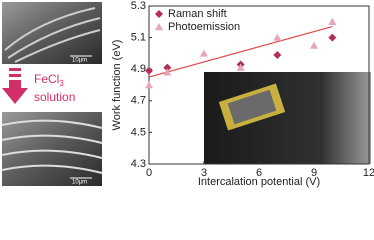  I want to click on y-tick-label: 5.3, so click(138, 6).